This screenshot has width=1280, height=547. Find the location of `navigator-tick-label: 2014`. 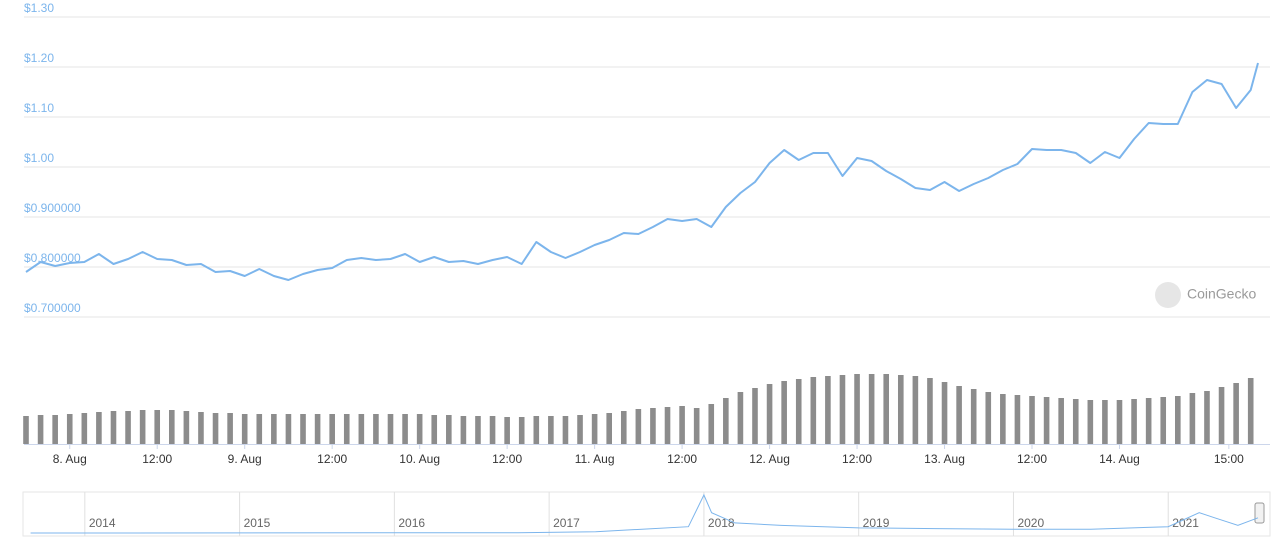

navigator-tick-label: 2014 is located at coordinates (102, 523).